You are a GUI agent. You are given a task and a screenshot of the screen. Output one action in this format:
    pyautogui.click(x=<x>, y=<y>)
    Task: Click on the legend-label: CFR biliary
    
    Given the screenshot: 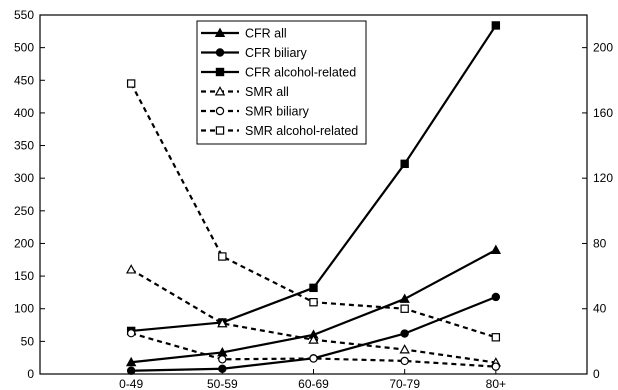 What is the action you would take?
    pyautogui.click(x=276, y=53)
    